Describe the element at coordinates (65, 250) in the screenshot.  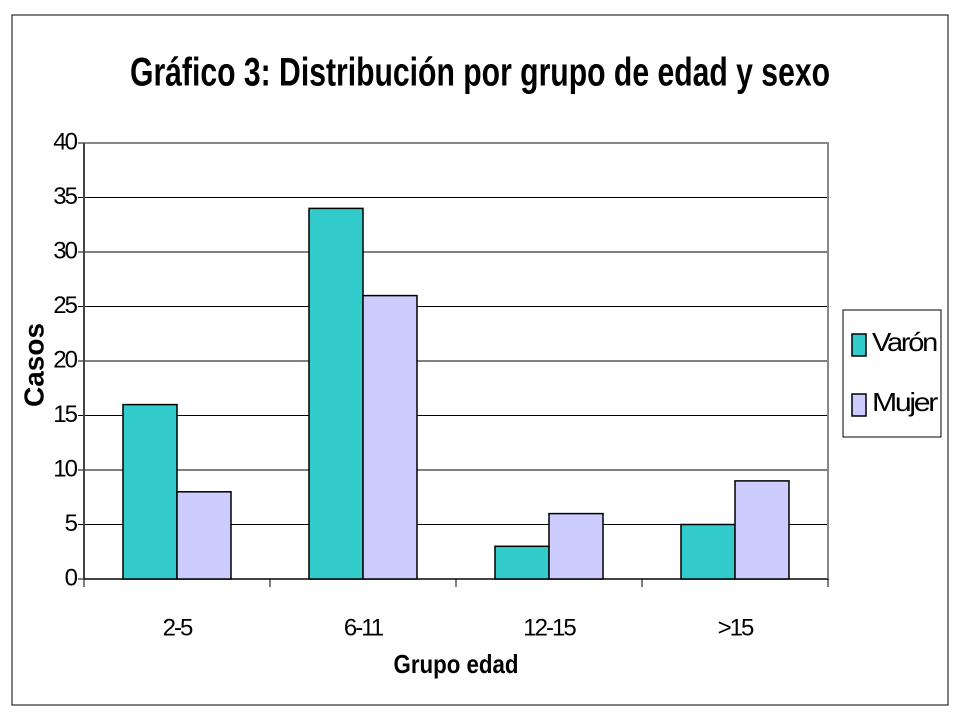
I see `y-tick-label: 30` at that location.